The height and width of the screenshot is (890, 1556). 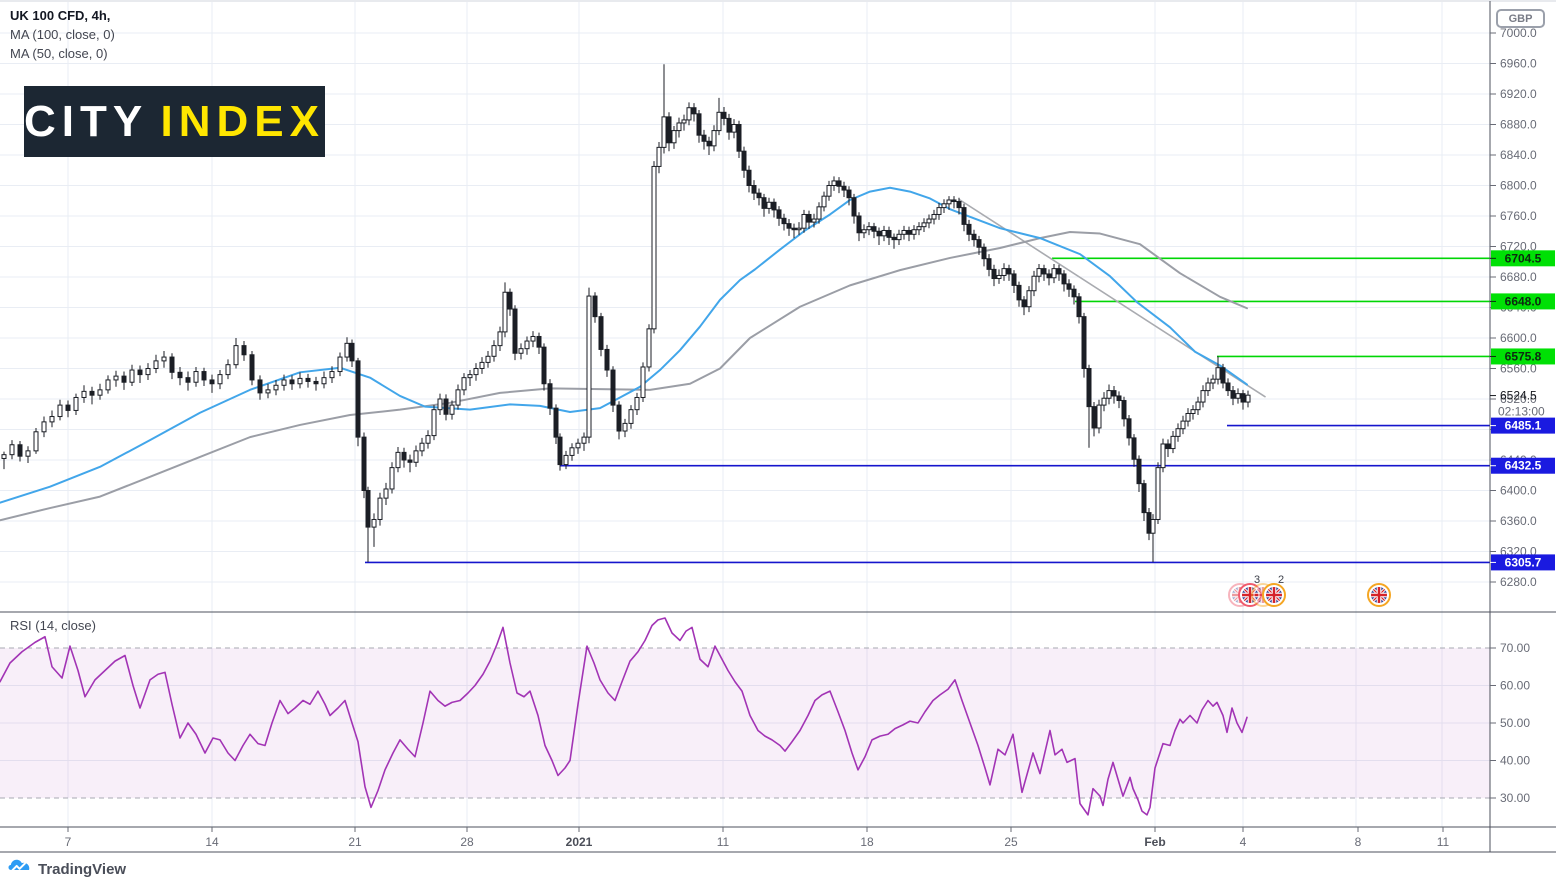 What do you see at coordinates (1518, 369) in the screenshot?
I see `price-tick-label: 6560.0` at bounding box center [1518, 369].